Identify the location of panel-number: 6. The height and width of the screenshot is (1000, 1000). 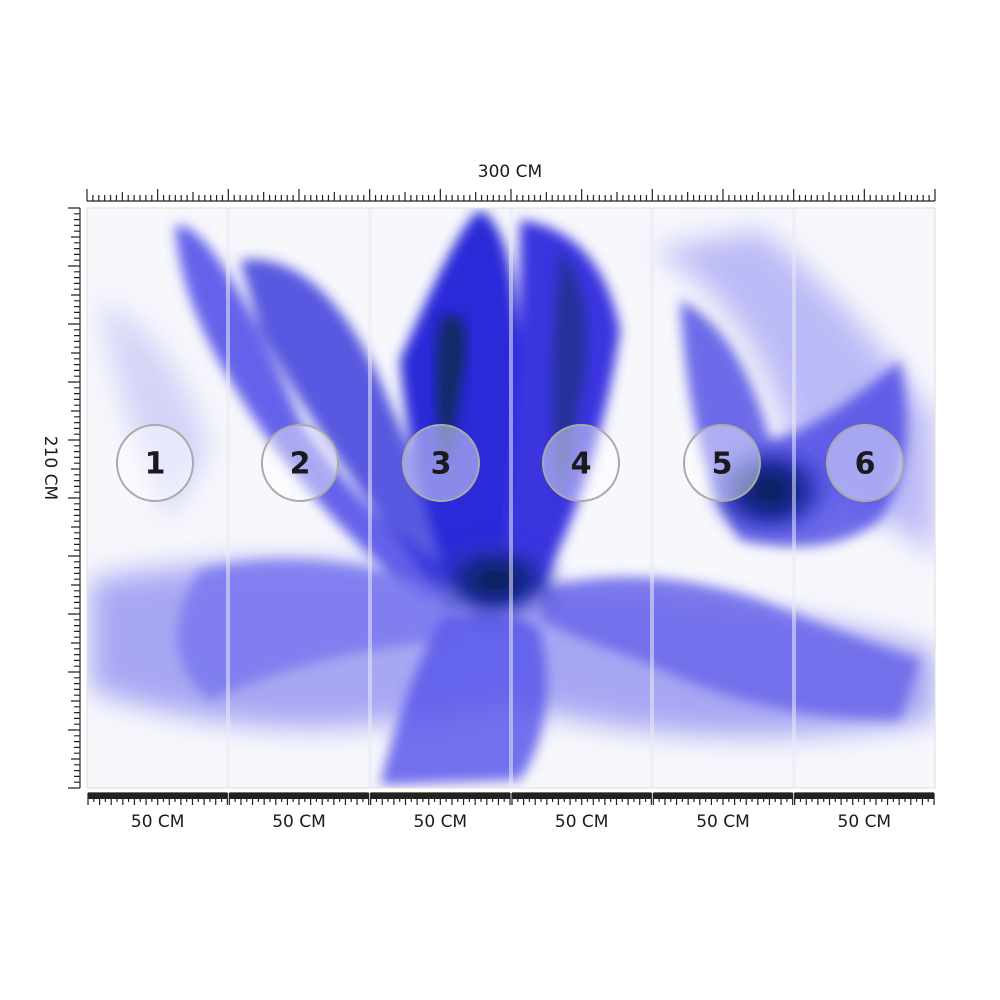
(865, 464).